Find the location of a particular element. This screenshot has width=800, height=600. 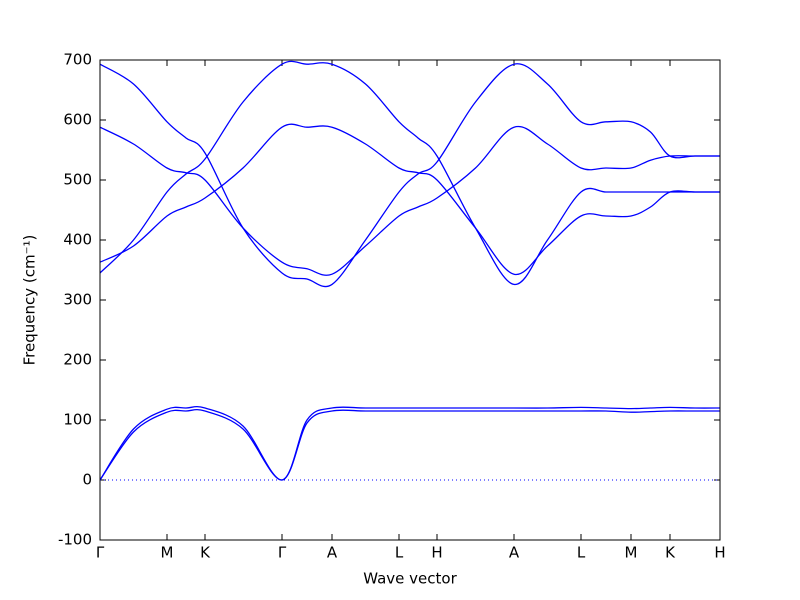

x-axis-label: Wave vector is located at coordinates (410, 579).